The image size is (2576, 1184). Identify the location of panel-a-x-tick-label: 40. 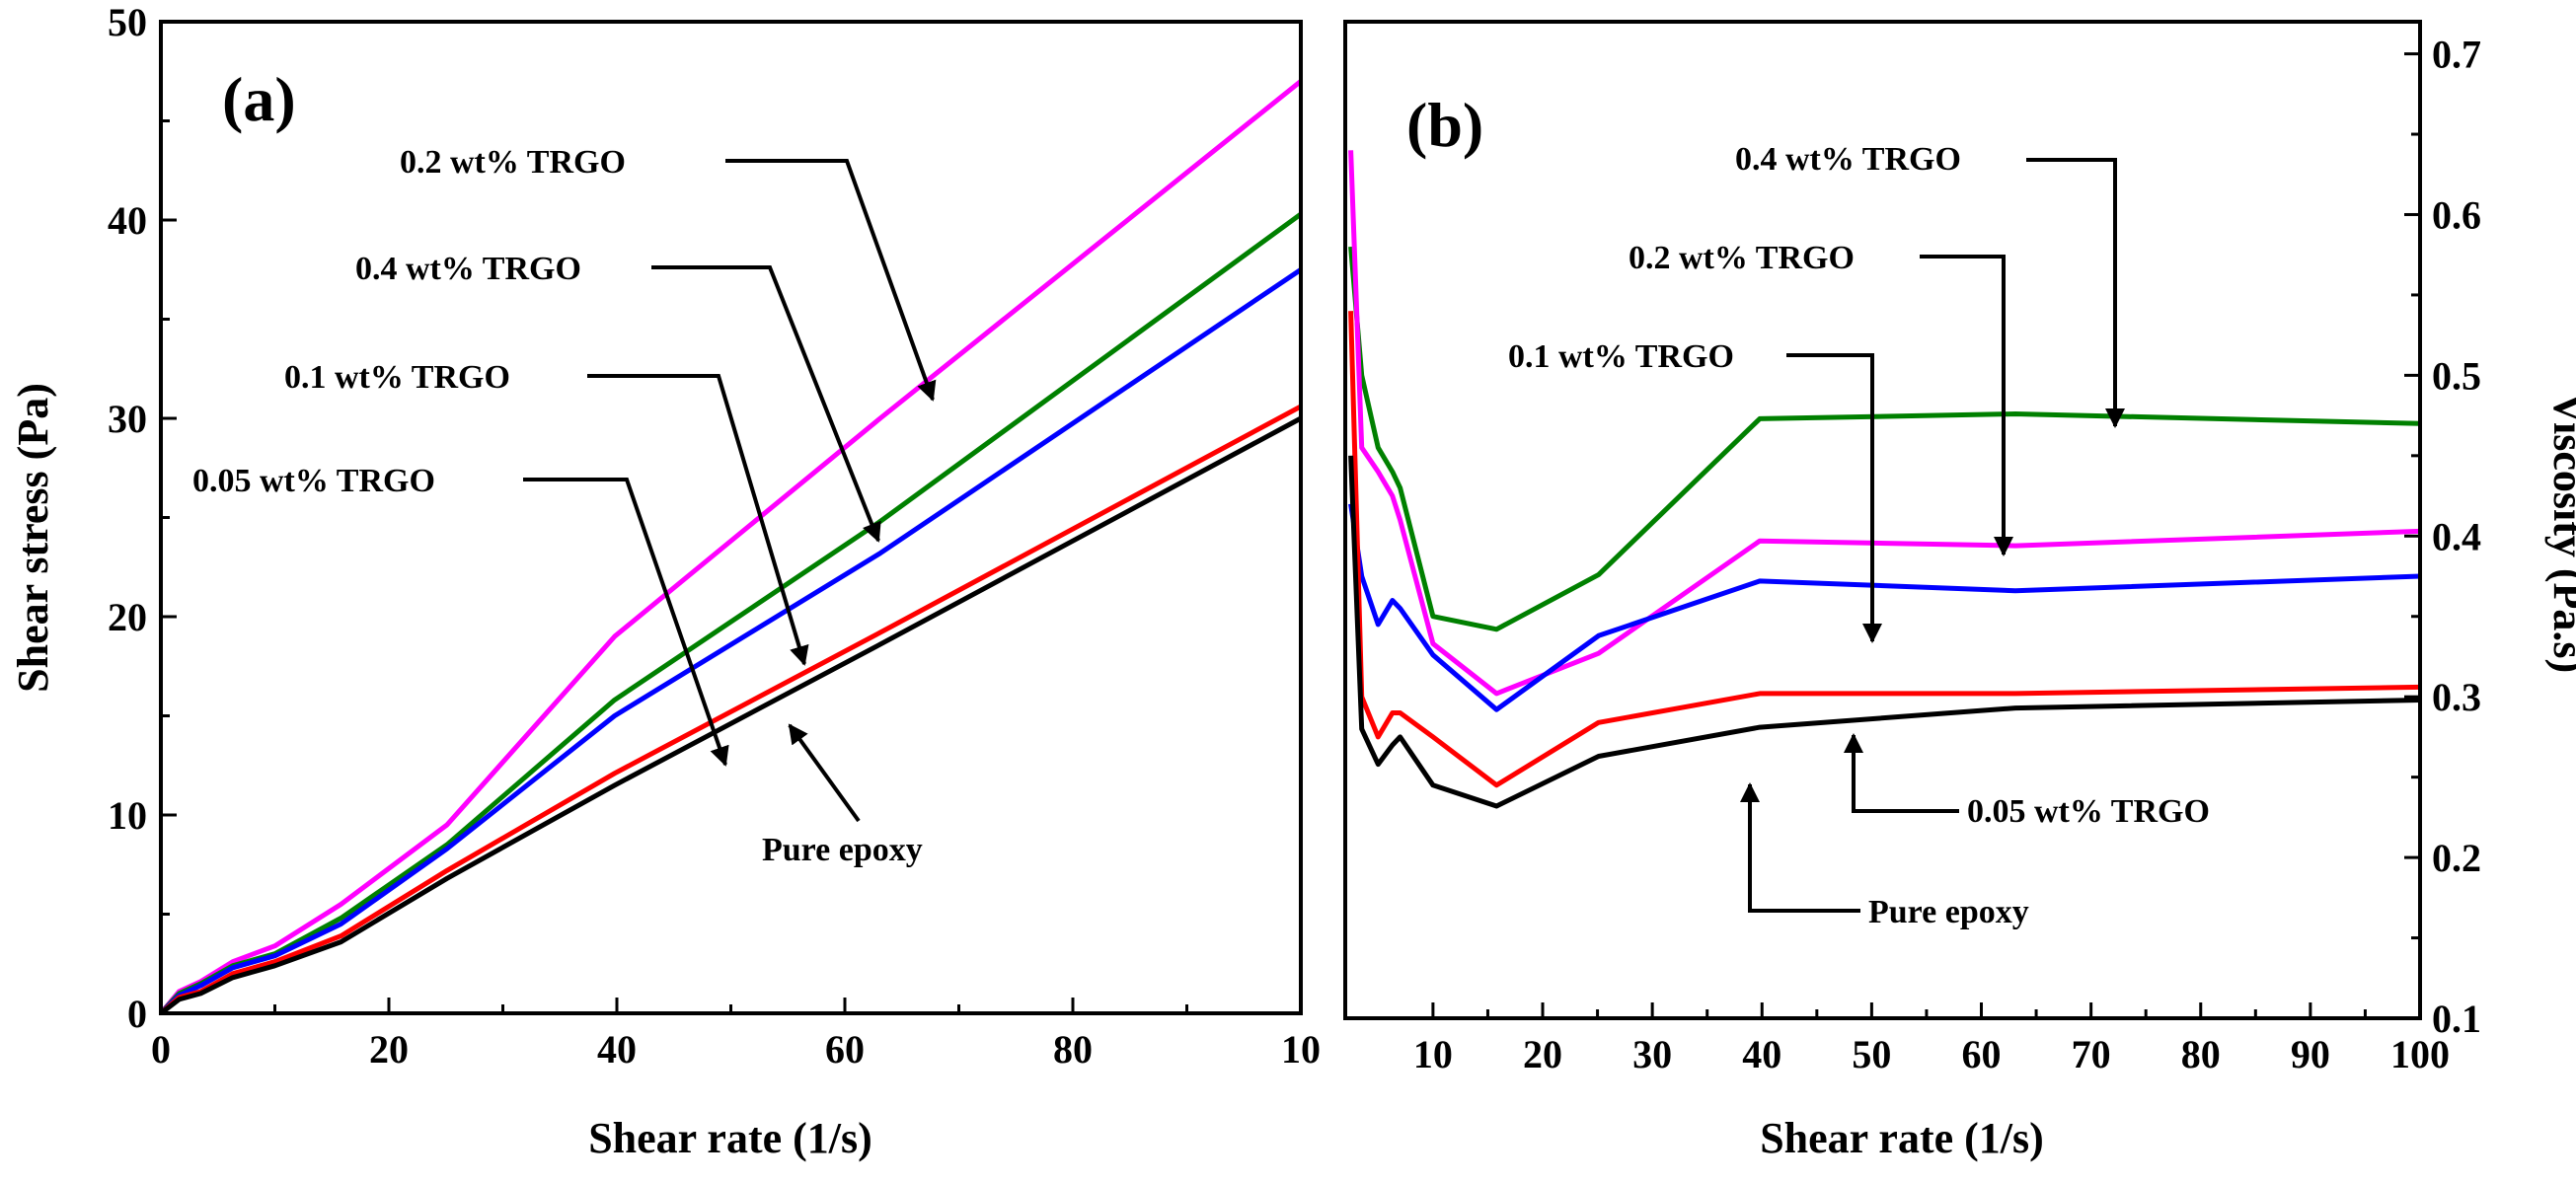
(617, 1049).